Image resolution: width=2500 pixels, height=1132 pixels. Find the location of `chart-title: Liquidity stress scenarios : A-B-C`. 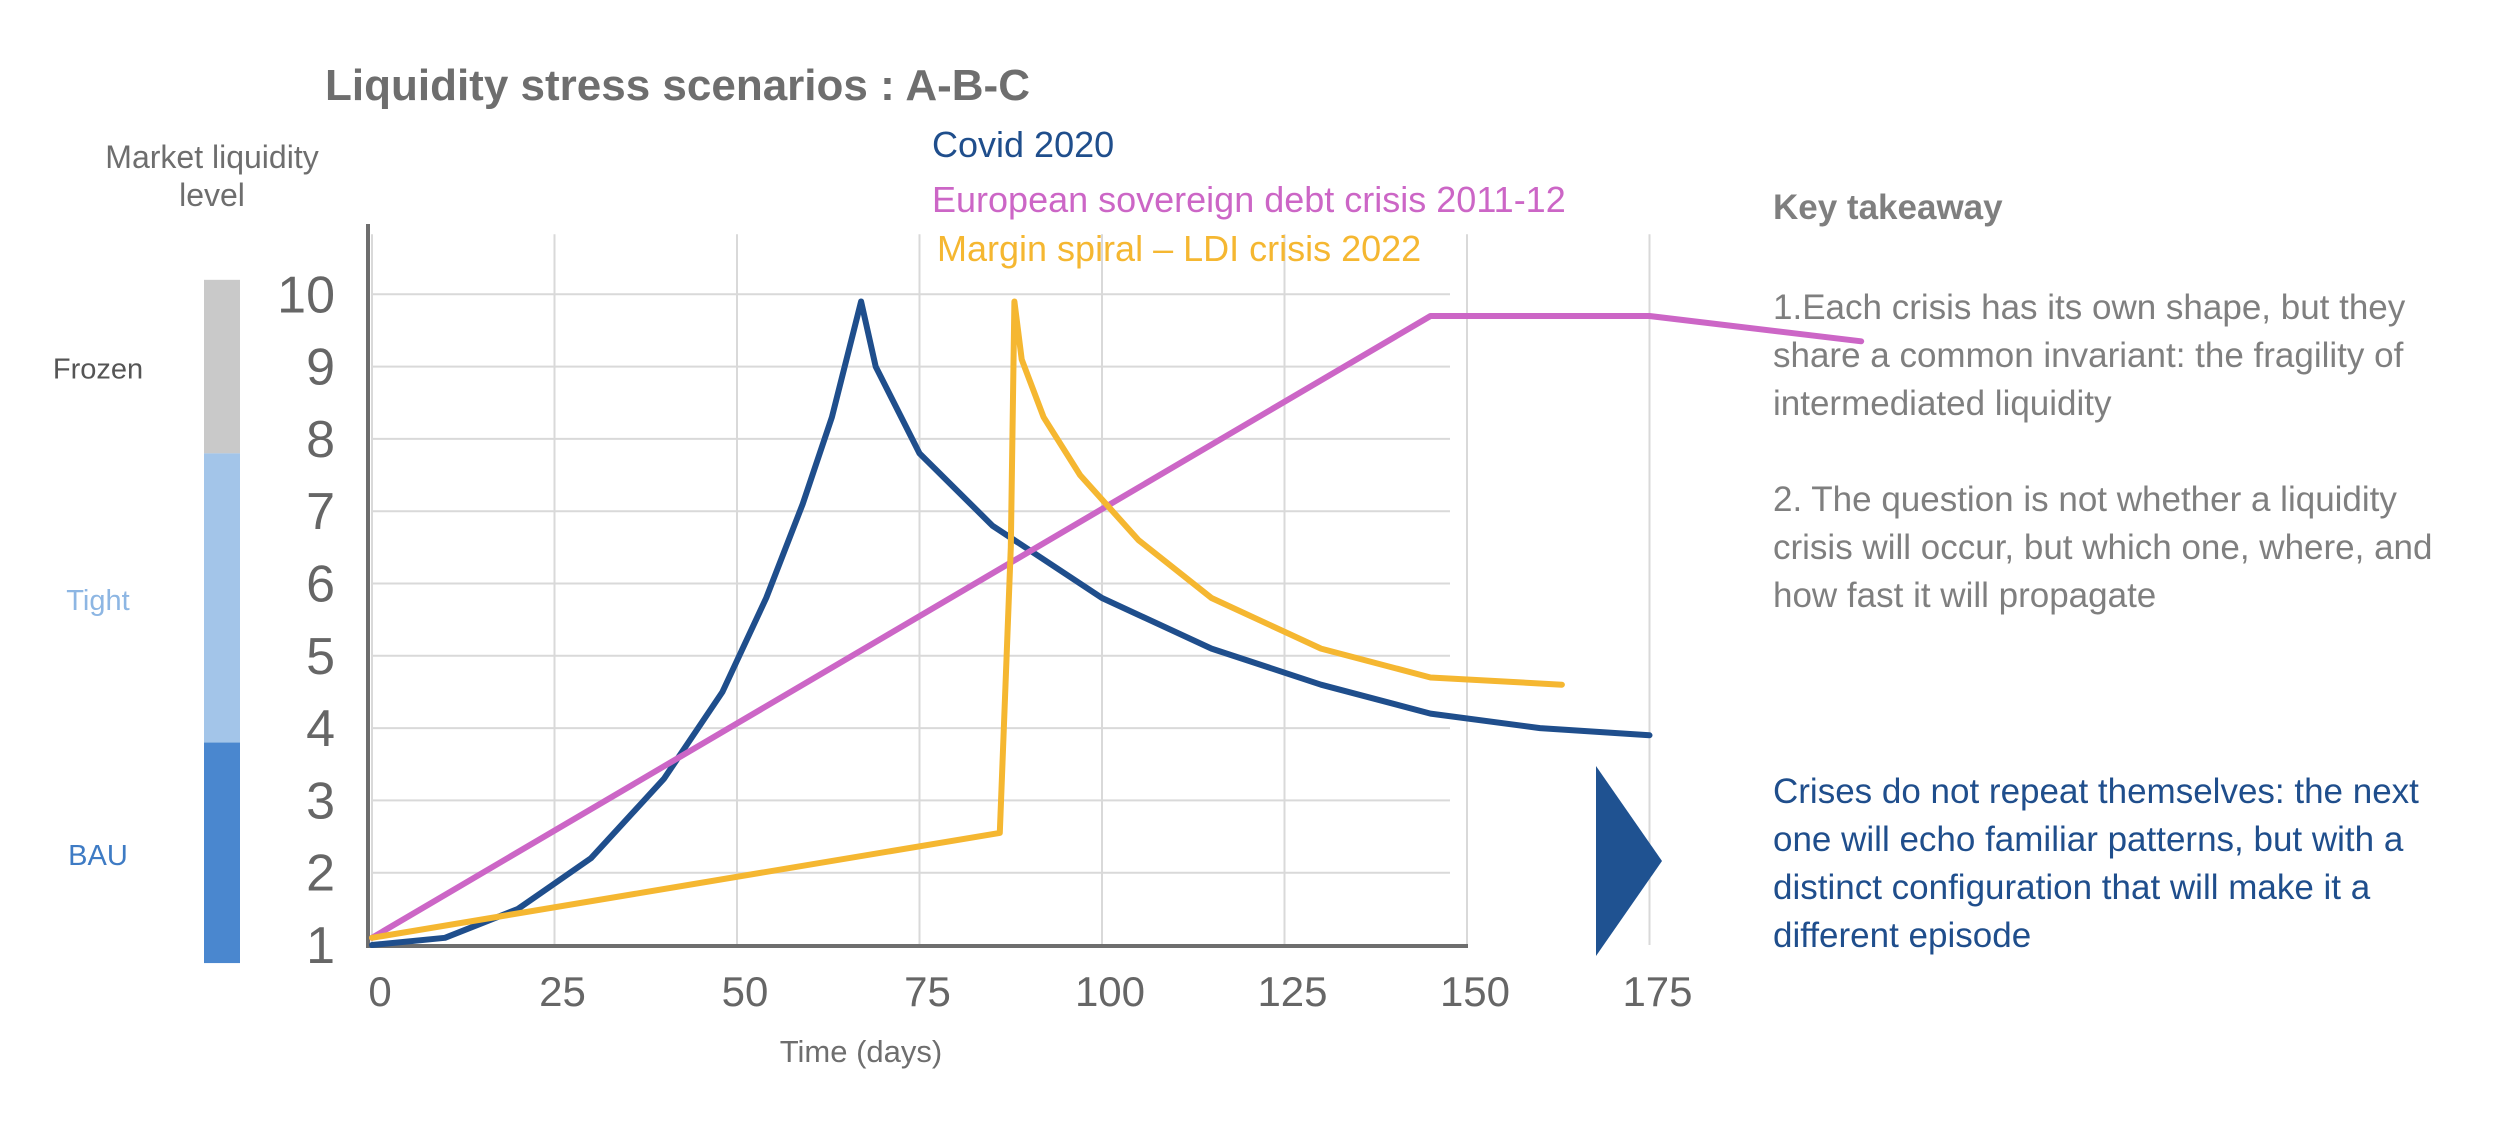

chart-title: Liquidity stress scenarios : A-B-C is located at coordinates (677, 85).